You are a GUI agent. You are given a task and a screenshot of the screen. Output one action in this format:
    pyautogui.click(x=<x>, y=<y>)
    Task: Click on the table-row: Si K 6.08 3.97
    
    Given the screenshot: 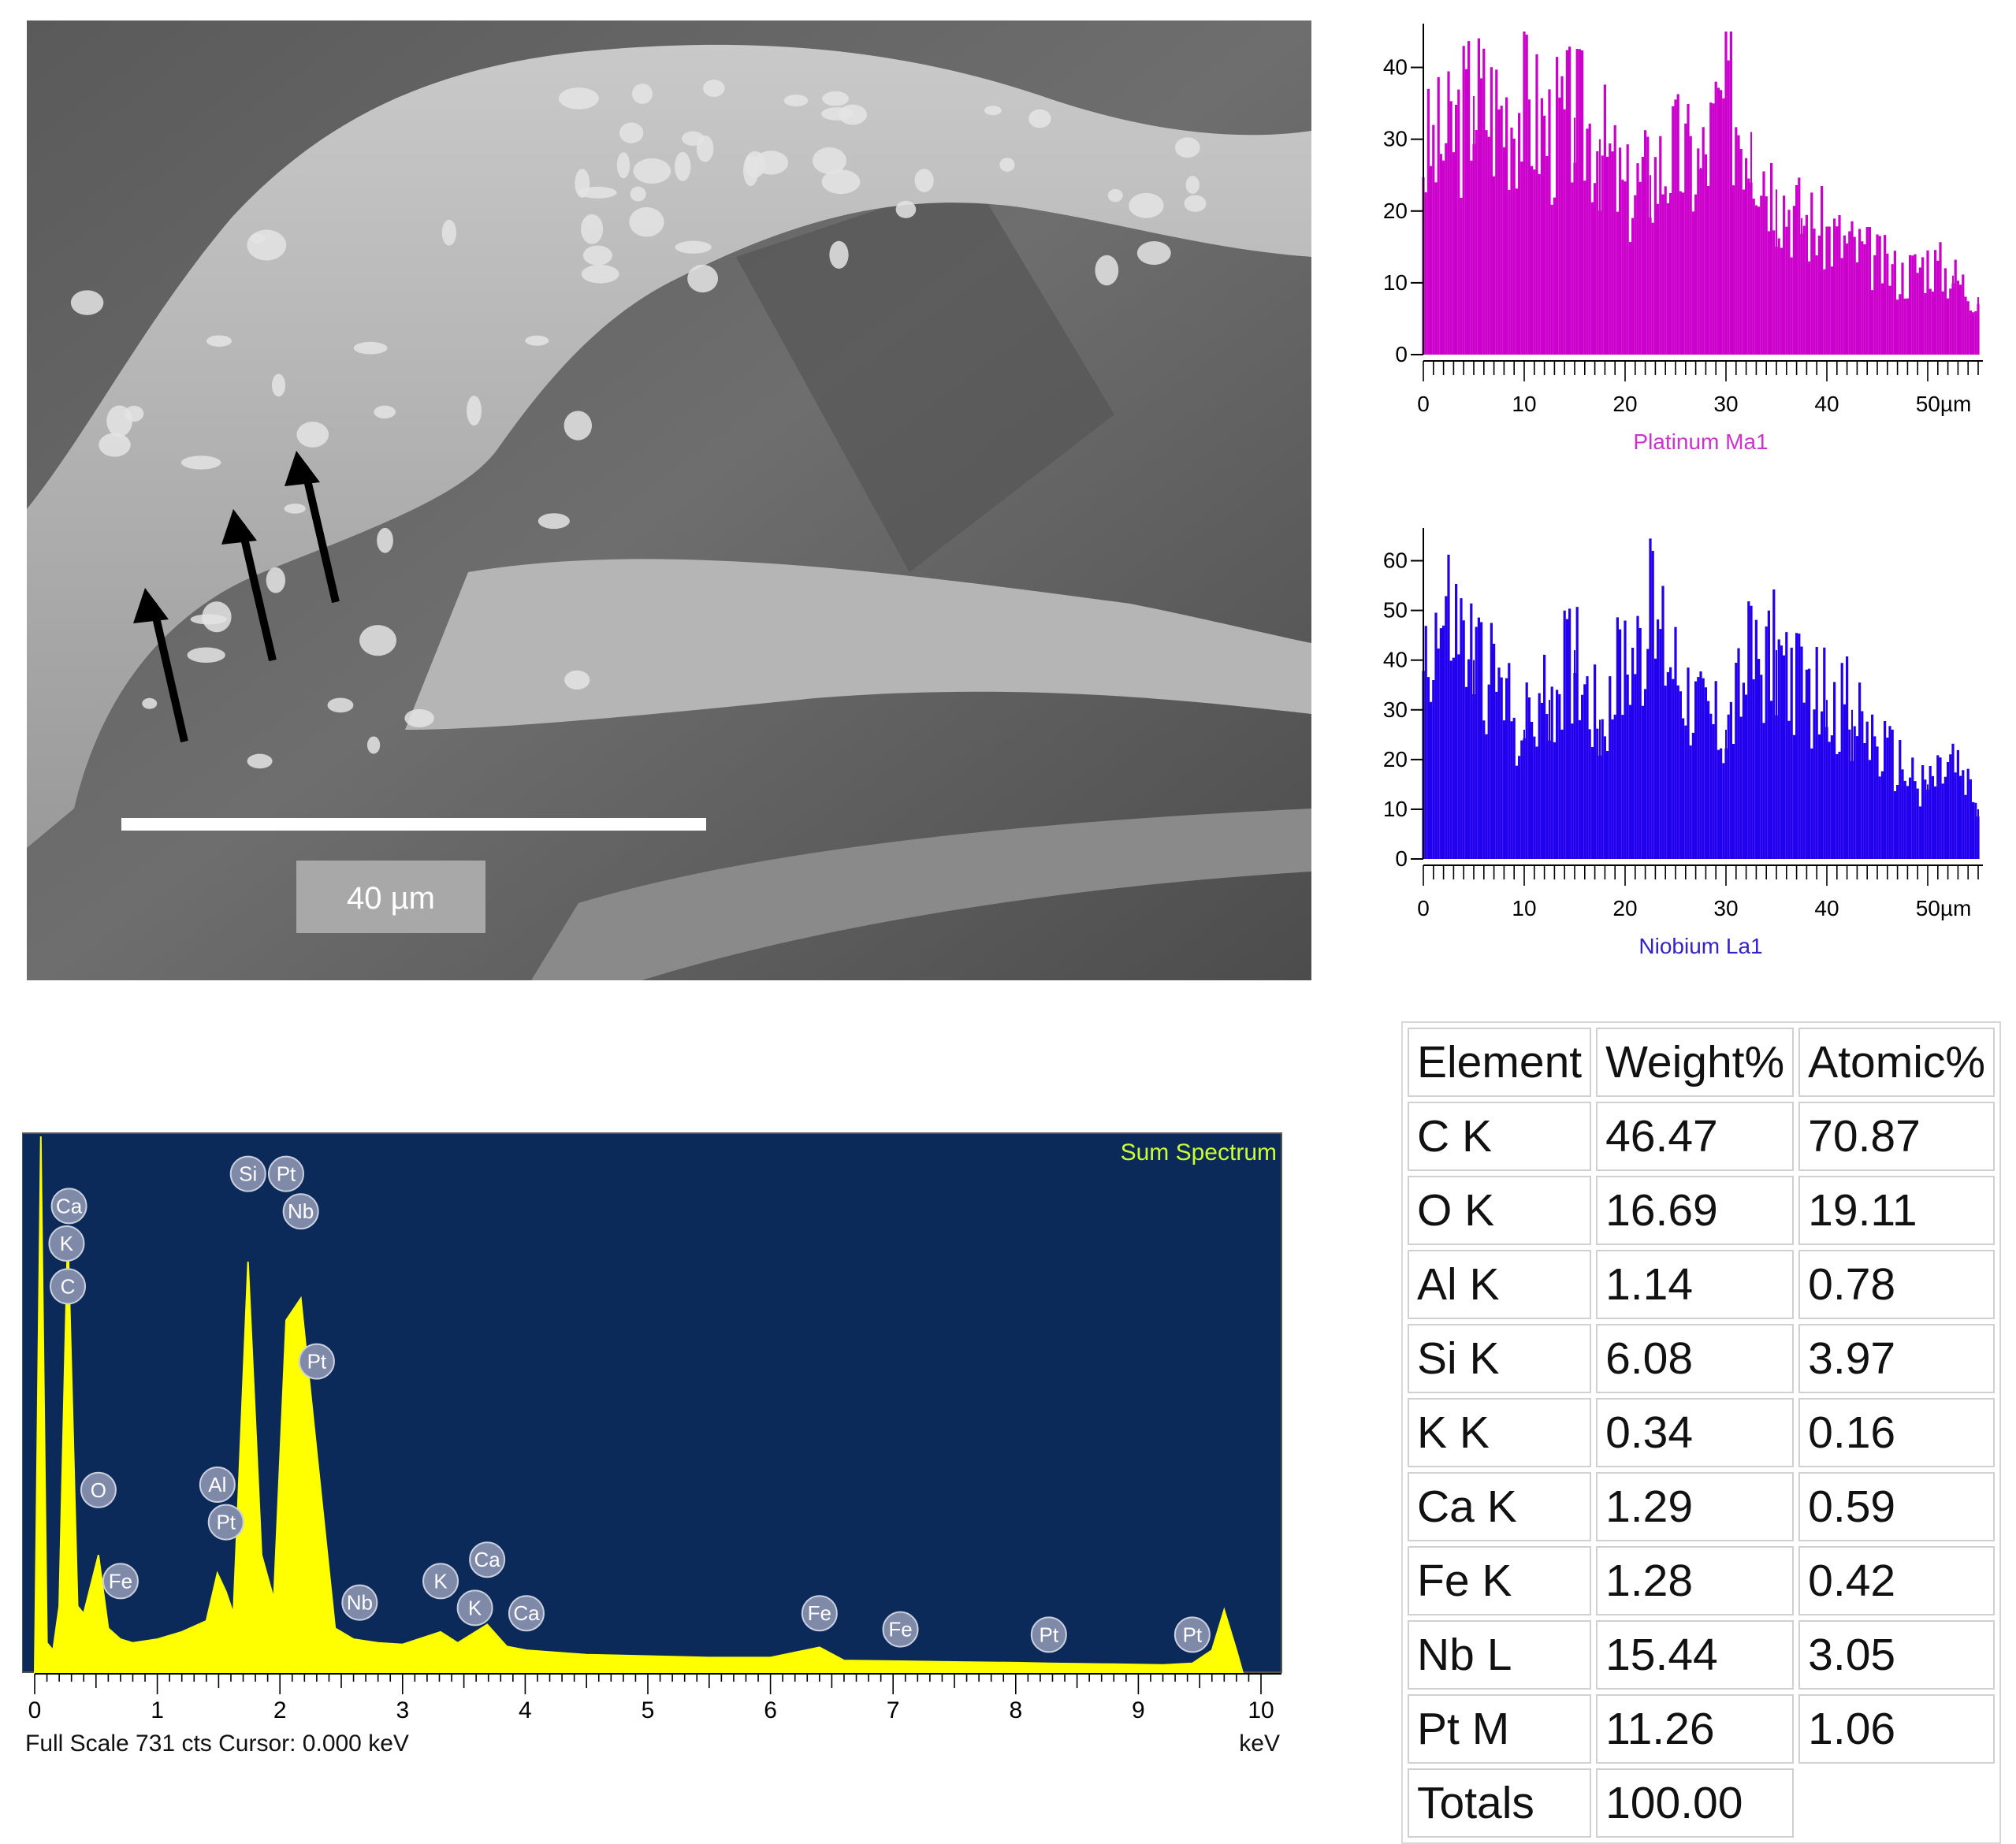 What is the action you would take?
    pyautogui.click(x=1702, y=1358)
    